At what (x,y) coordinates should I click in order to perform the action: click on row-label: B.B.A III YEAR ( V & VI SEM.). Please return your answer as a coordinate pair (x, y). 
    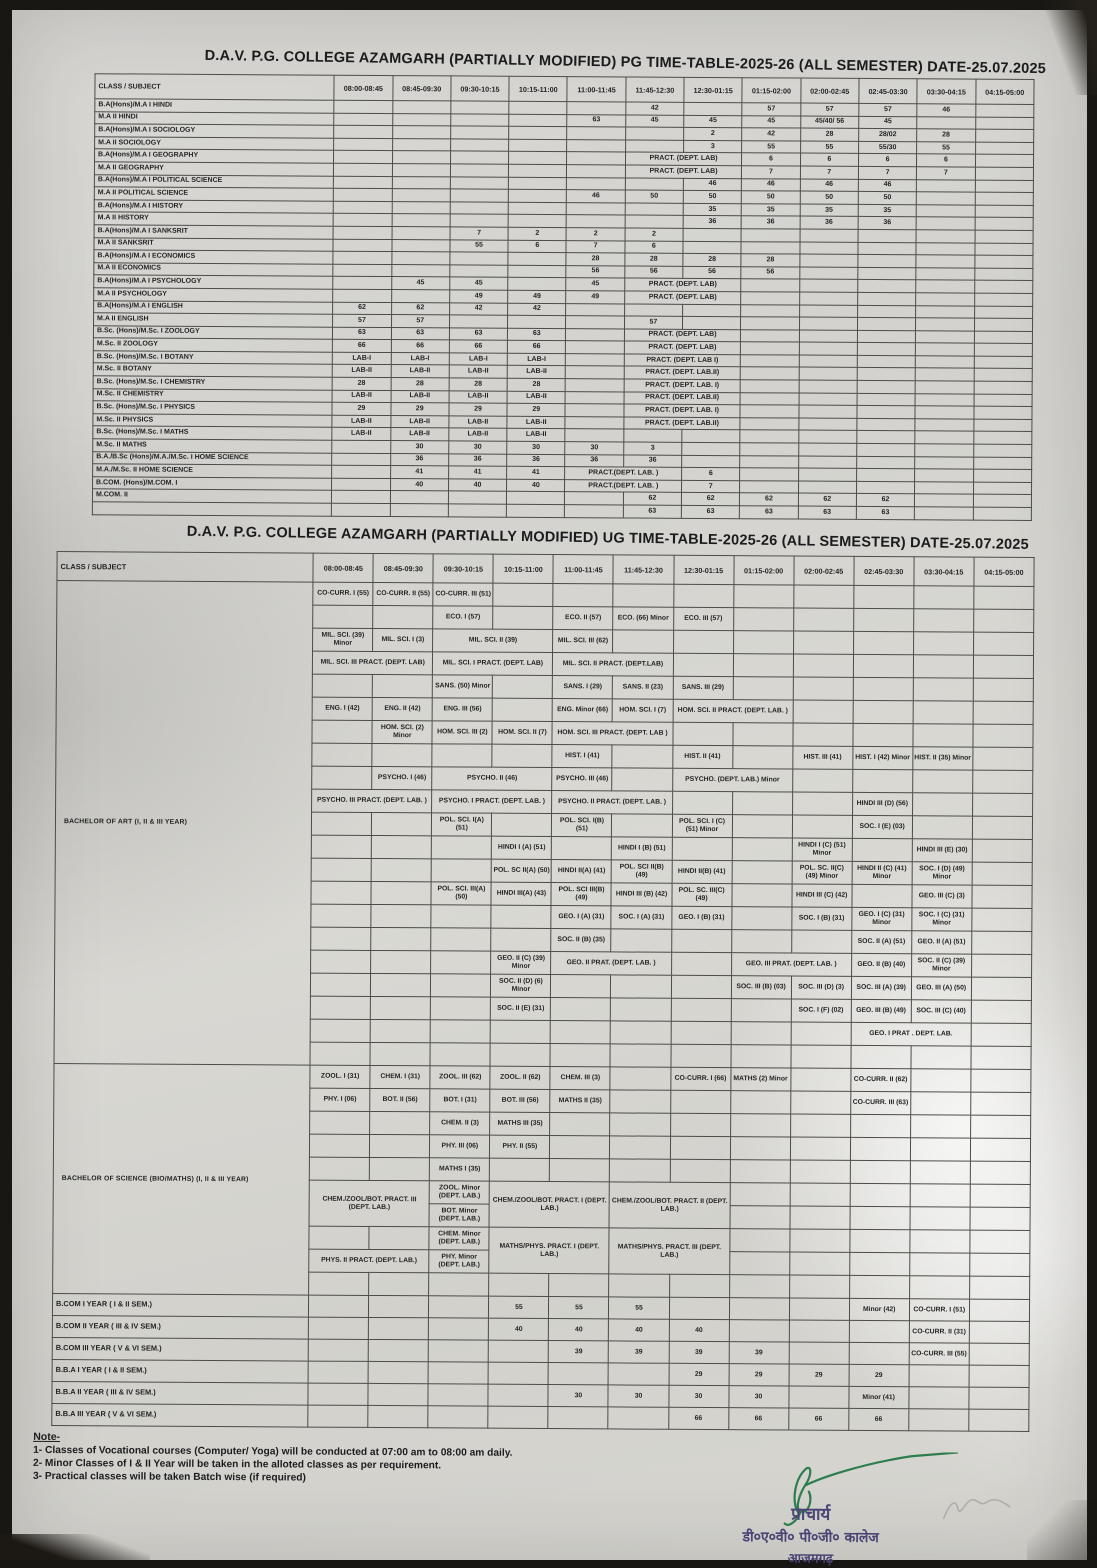
    Looking at the image, I should click on (180, 1415).